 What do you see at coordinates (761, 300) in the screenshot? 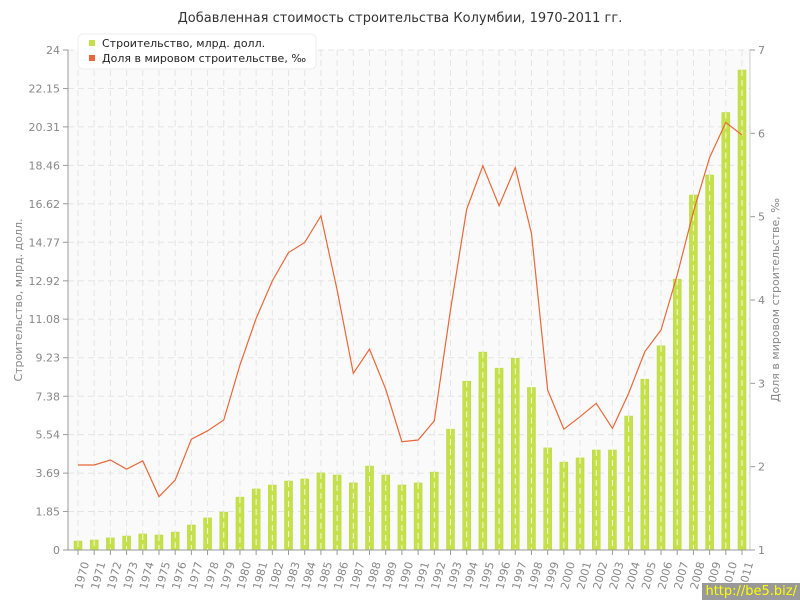
I see `y2-tick-label: 4` at bounding box center [761, 300].